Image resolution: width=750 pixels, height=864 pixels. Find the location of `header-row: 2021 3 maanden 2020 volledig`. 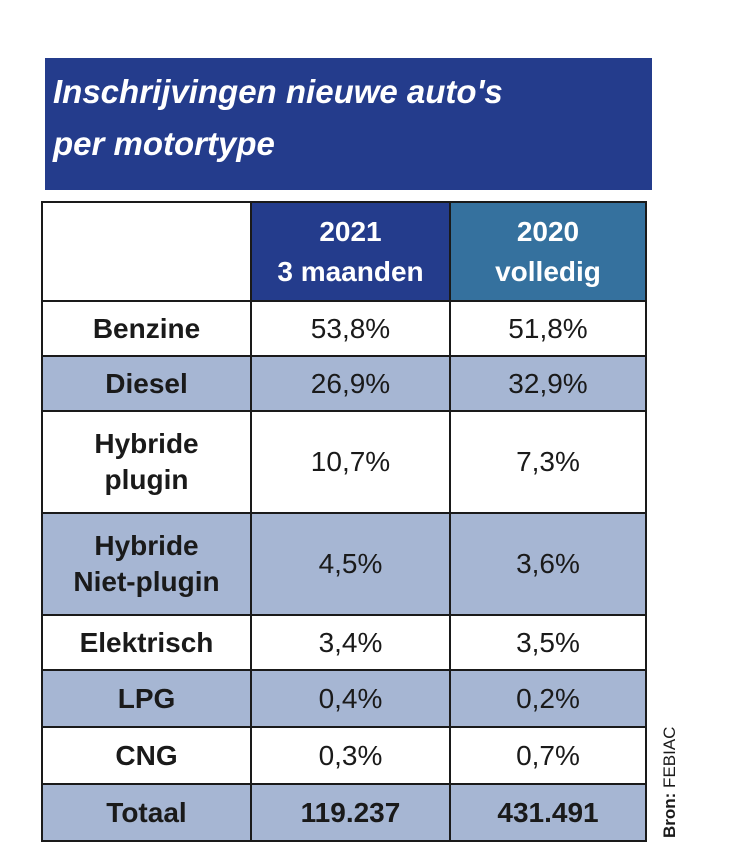

header-row: 2021 3 maanden 2020 volledig is located at coordinates (344, 251).